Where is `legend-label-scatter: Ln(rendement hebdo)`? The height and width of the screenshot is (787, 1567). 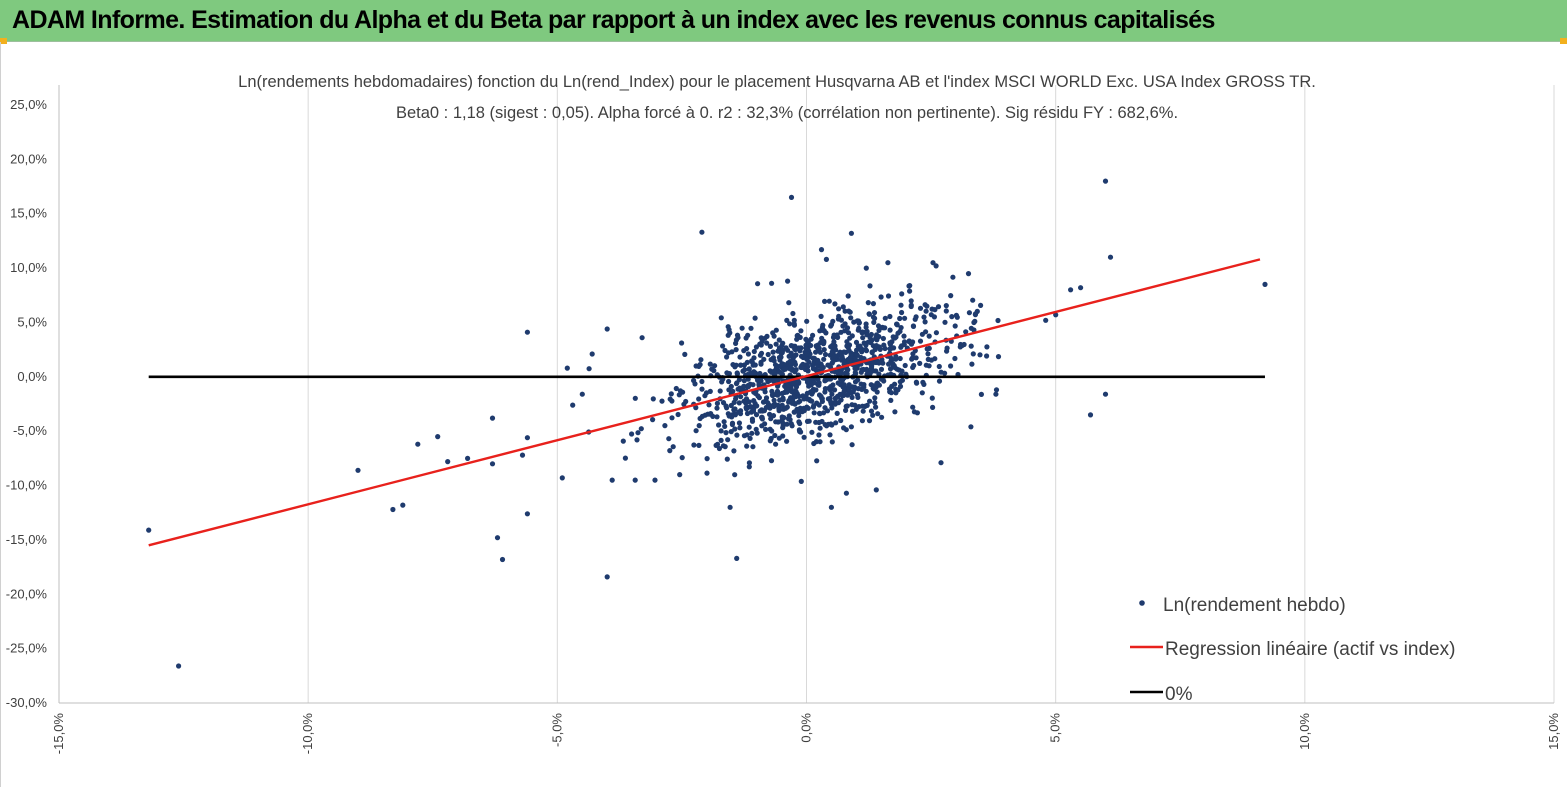
legend-label-scatter: Ln(rendement hebdo) is located at coordinates (1254, 605).